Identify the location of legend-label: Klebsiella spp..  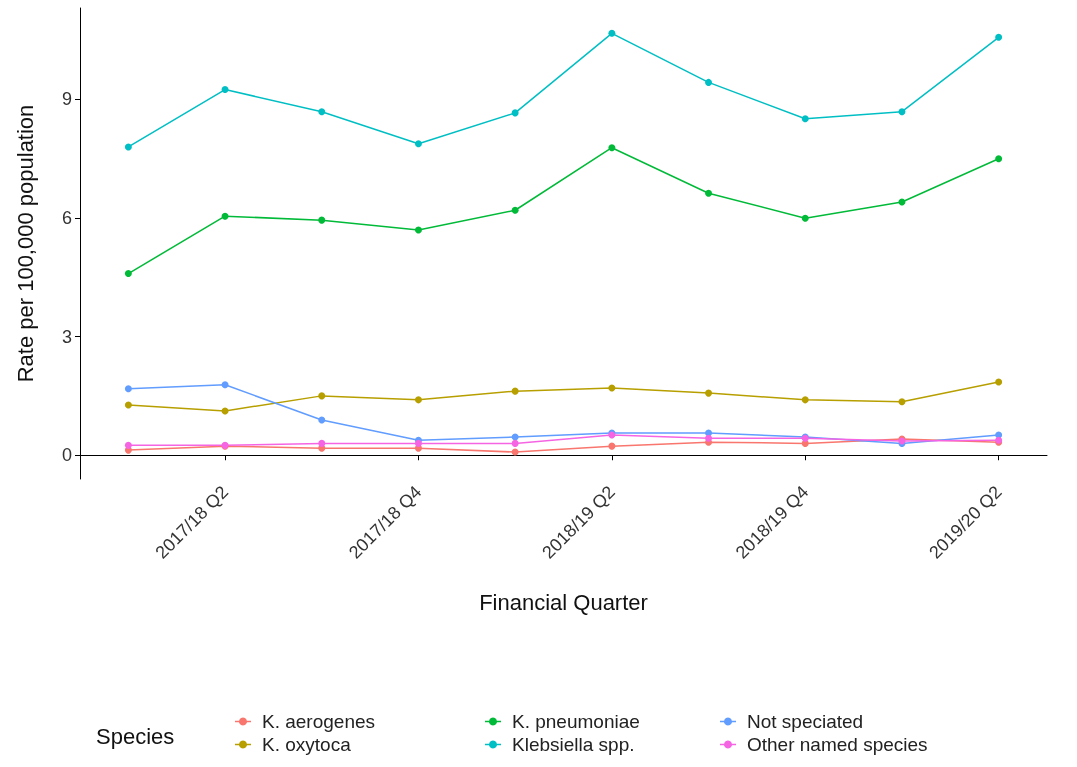
(573, 744).